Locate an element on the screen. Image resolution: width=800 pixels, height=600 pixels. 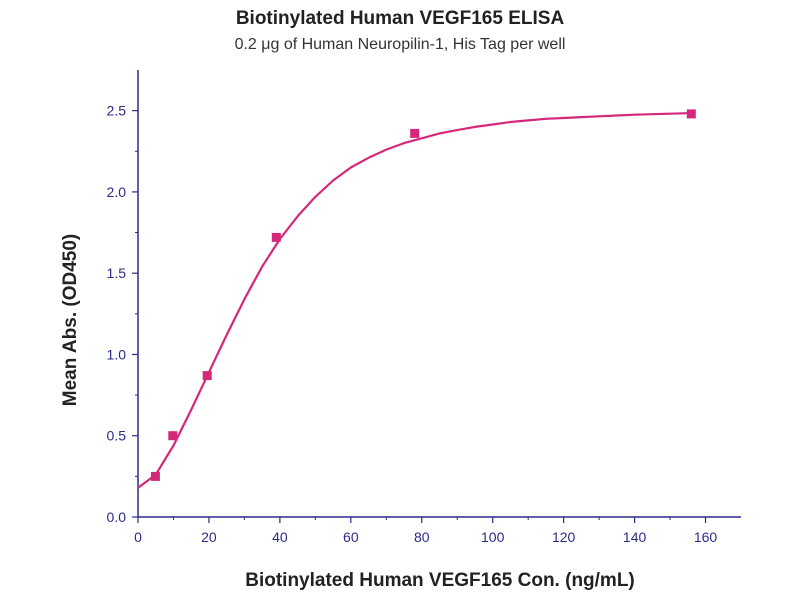
x-tick-label: 160 is located at coordinates (706, 537).